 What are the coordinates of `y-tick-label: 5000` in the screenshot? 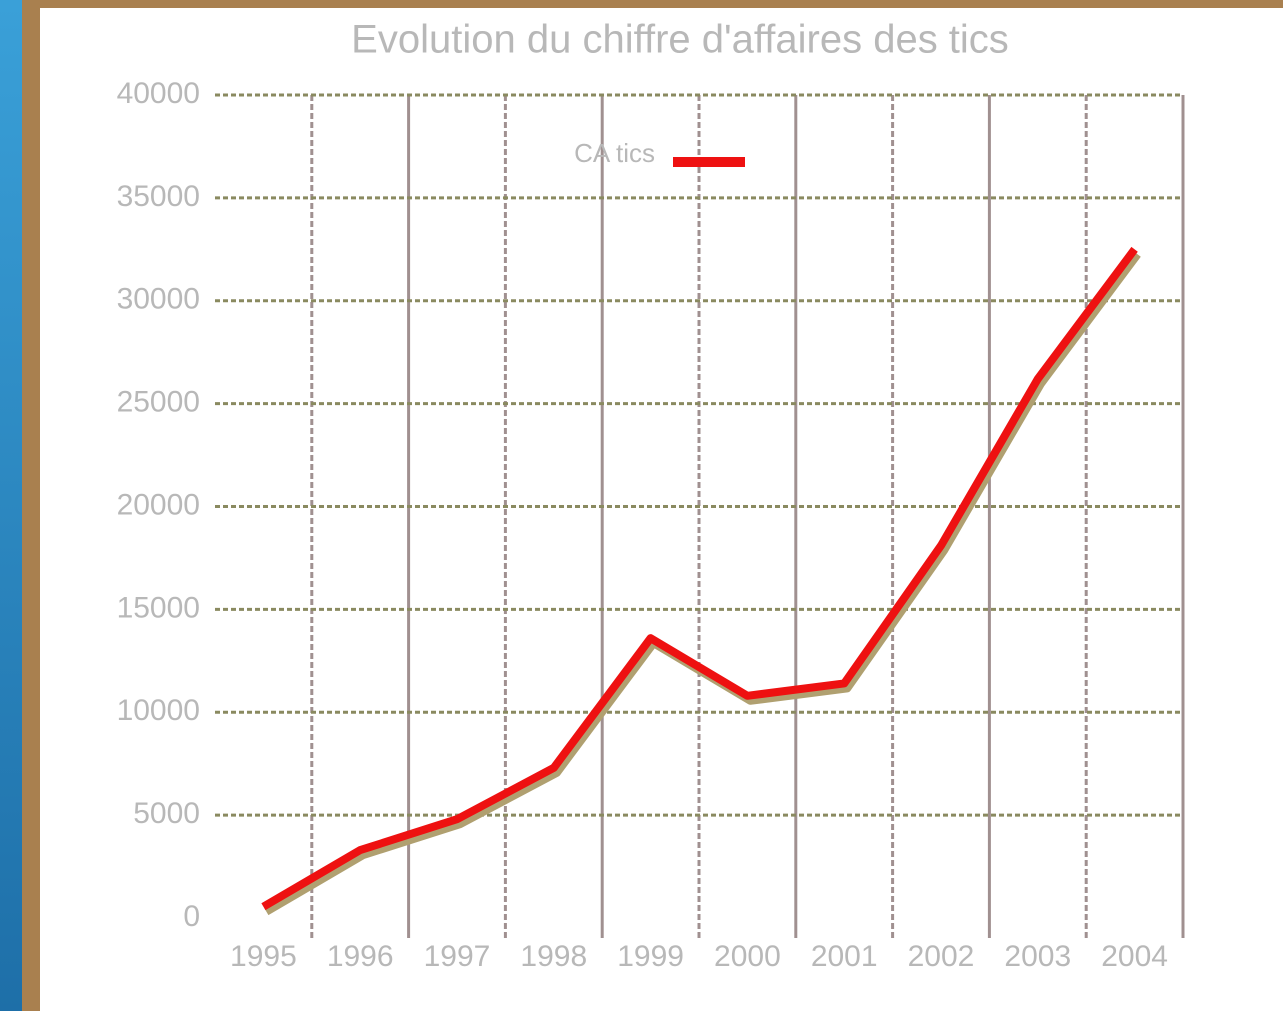 It's located at (166, 813).